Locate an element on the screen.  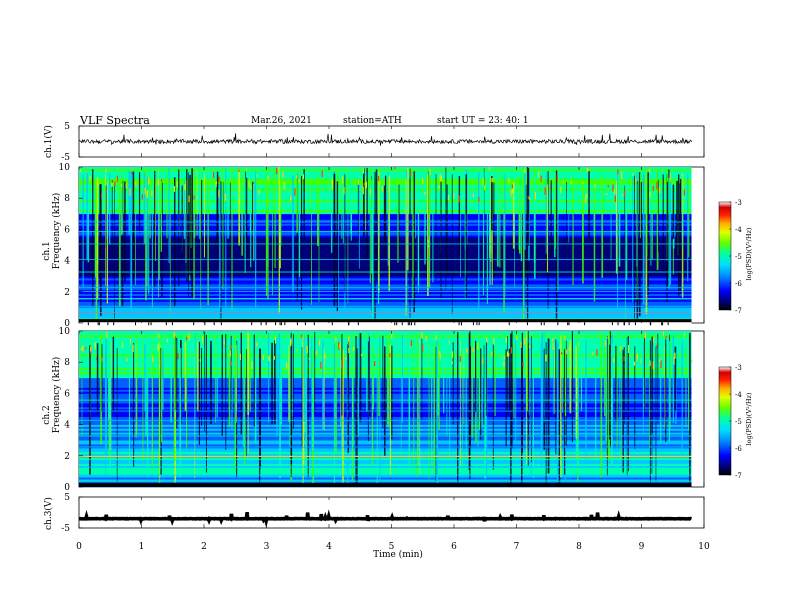
ch2-colorbar: -3 -4 -5 -6 -7 is located at coordinates (730, 422).